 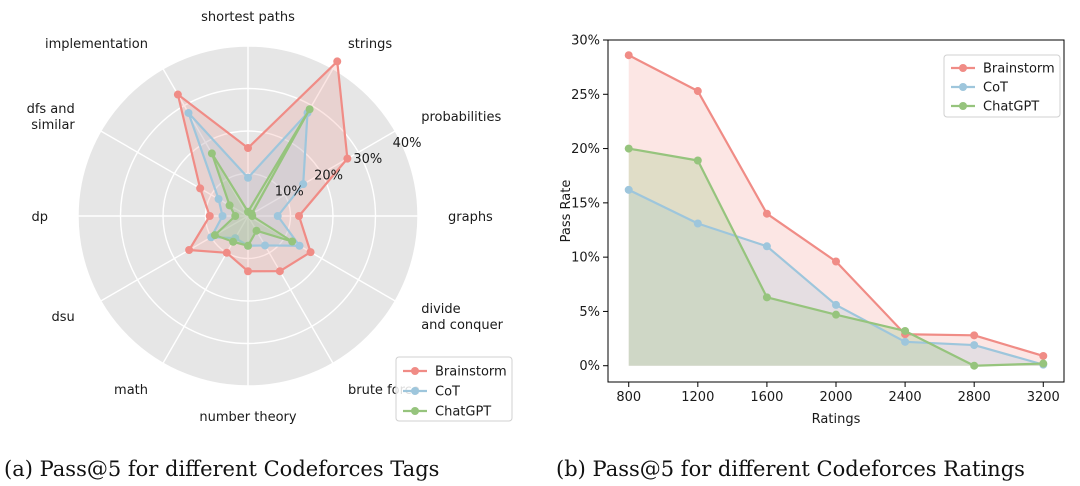 I want to click on line-legend-label: Brainstorm, so click(x=1019, y=69).